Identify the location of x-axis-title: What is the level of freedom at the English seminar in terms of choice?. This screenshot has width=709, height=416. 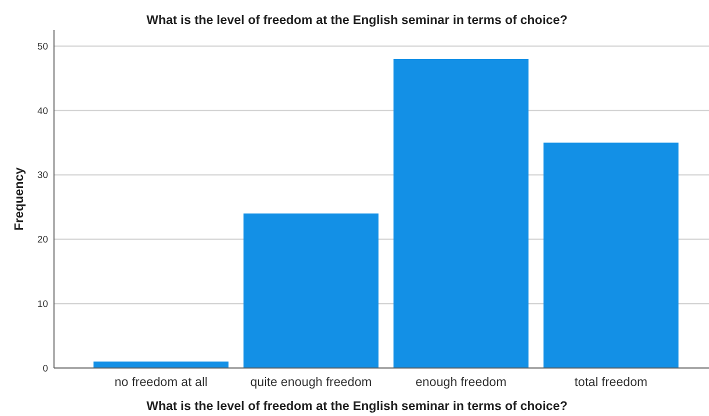
(357, 406).